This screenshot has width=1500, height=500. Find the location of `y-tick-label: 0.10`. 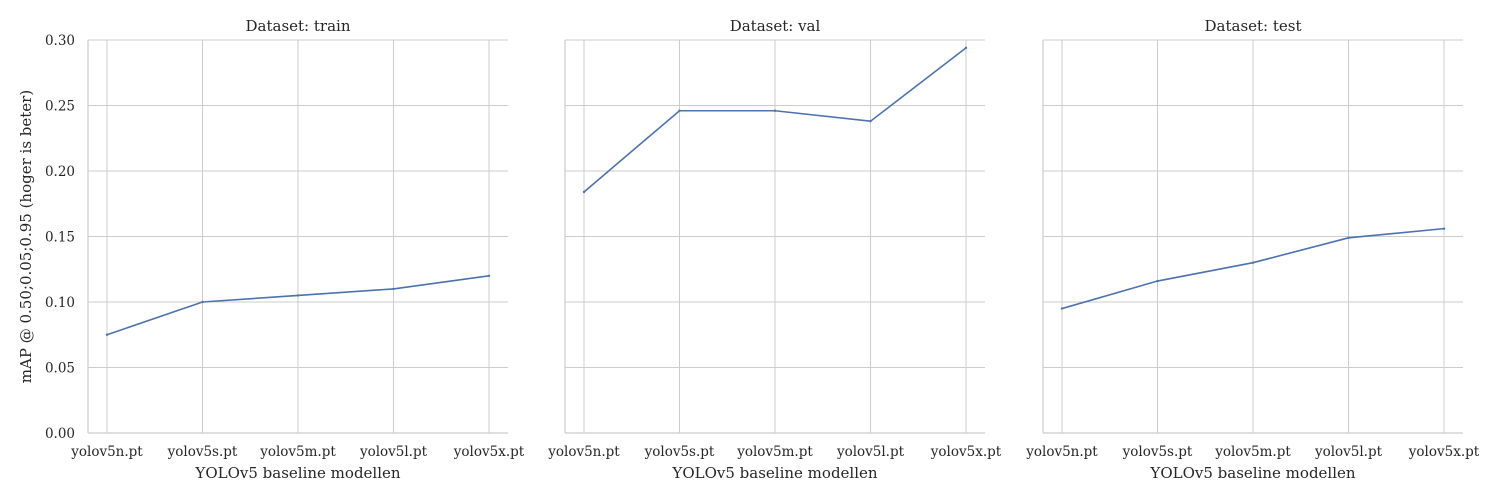

y-tick-label: 0.10 is located at coordinates (60, 303).